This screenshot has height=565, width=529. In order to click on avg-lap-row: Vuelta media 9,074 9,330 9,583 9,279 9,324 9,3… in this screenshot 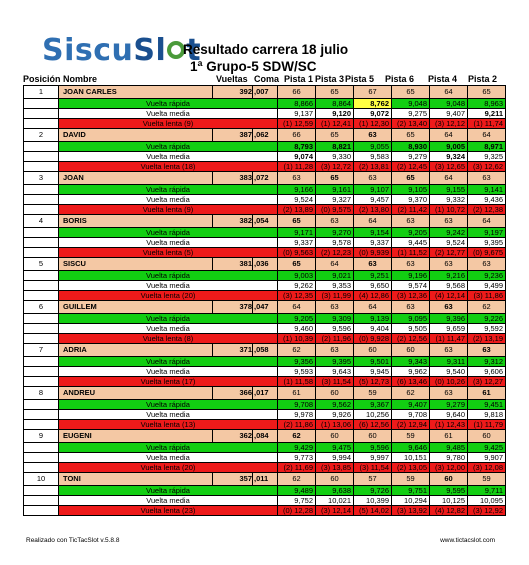, I will do `click(264, 156)`.